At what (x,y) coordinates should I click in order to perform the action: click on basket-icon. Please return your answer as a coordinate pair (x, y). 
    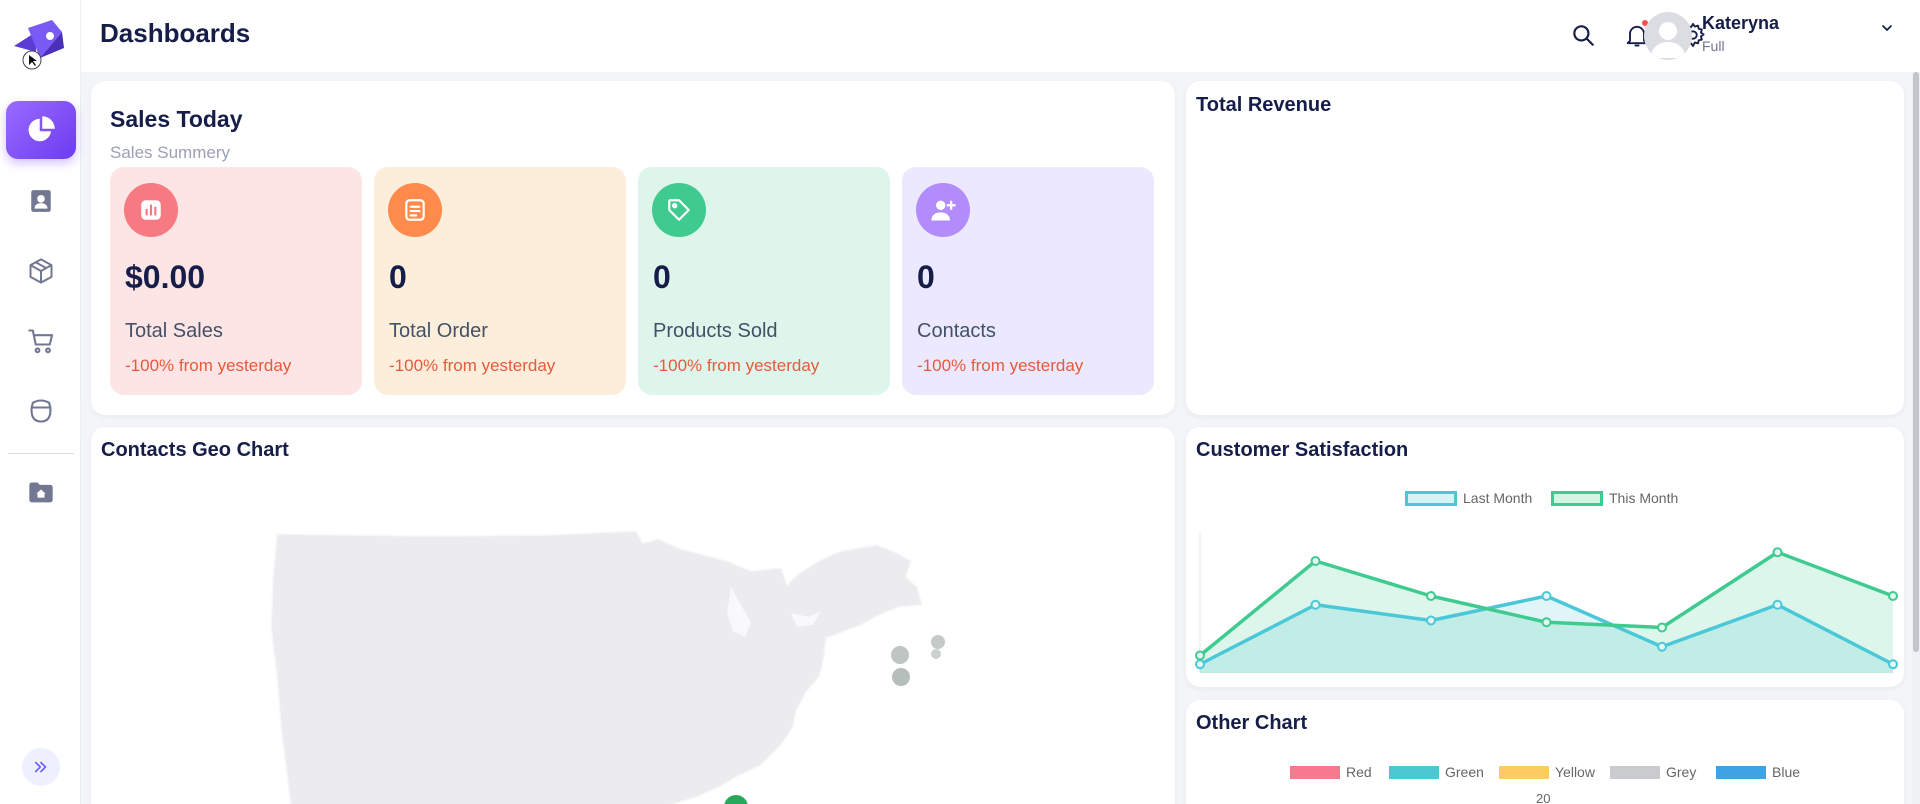
    Looking at the image, I should click on (41, 411).